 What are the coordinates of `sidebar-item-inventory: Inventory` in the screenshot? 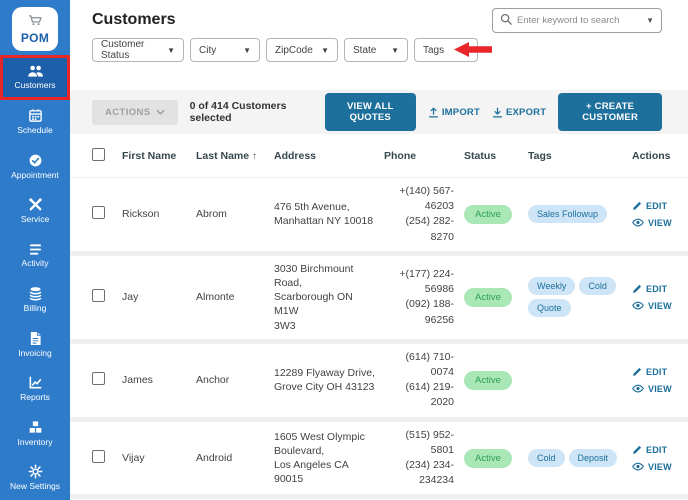 It's located at (35, 433).